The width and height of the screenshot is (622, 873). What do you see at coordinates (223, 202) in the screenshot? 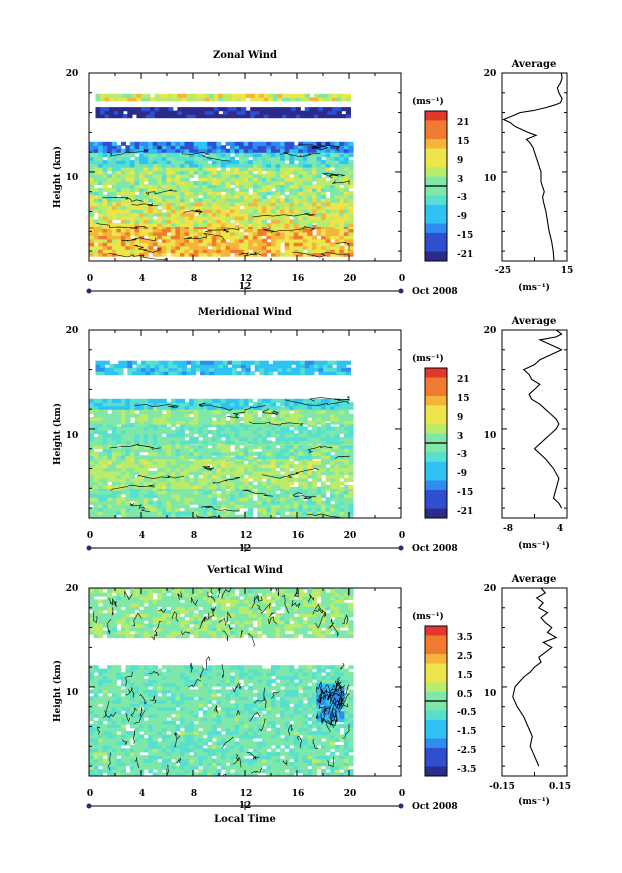
I see `contour-lines` at bounding box center [223, 202].